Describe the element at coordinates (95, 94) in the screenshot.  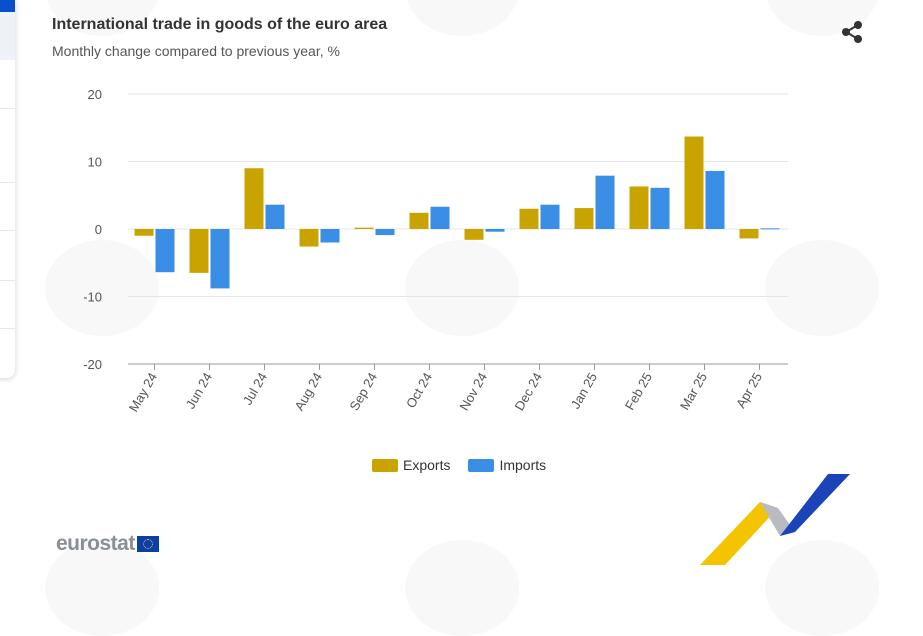
I see `y-tick-label: 20` at that location.